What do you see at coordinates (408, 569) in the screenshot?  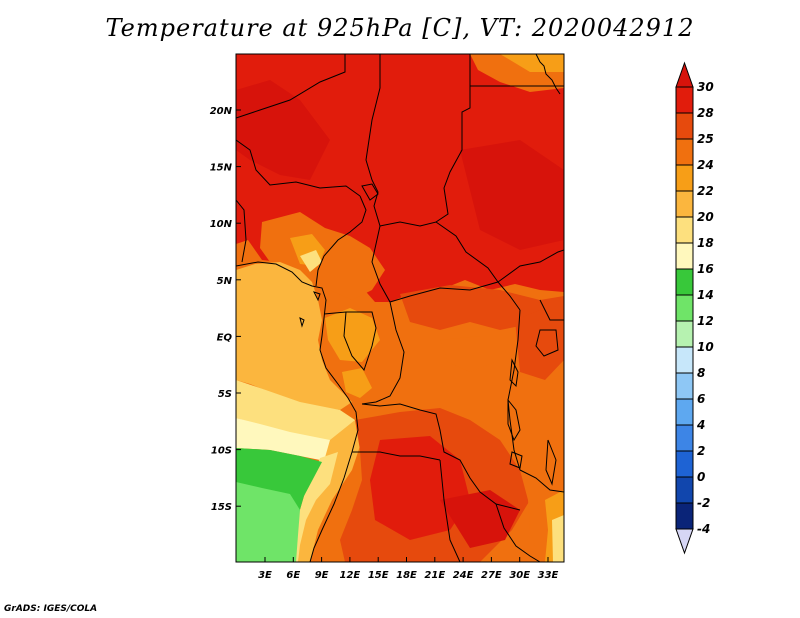 I see `longitude-axis: 3E 6E 9E 12E 15E 18E 21E 24E 27E 30E 33E` at bounding box center [408, 569].